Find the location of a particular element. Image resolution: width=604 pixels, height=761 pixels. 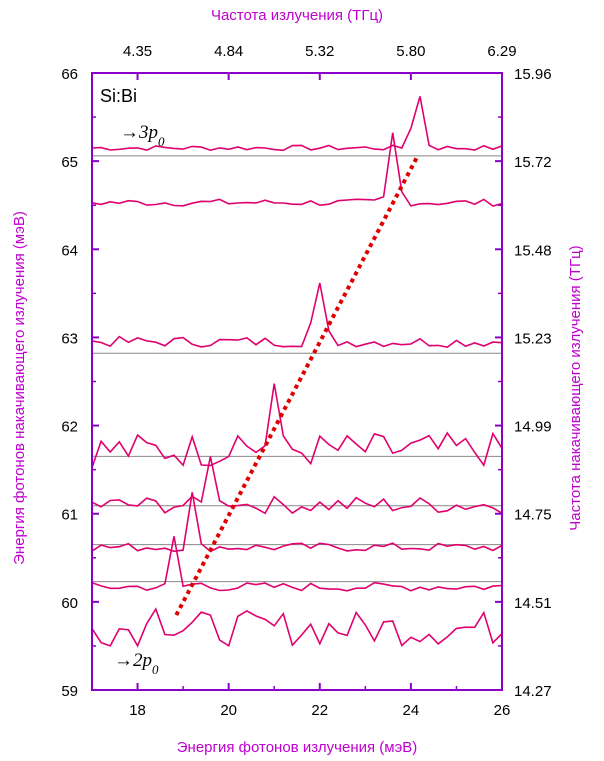

y-tick-label: 60 is located at coordinates (69, 603).